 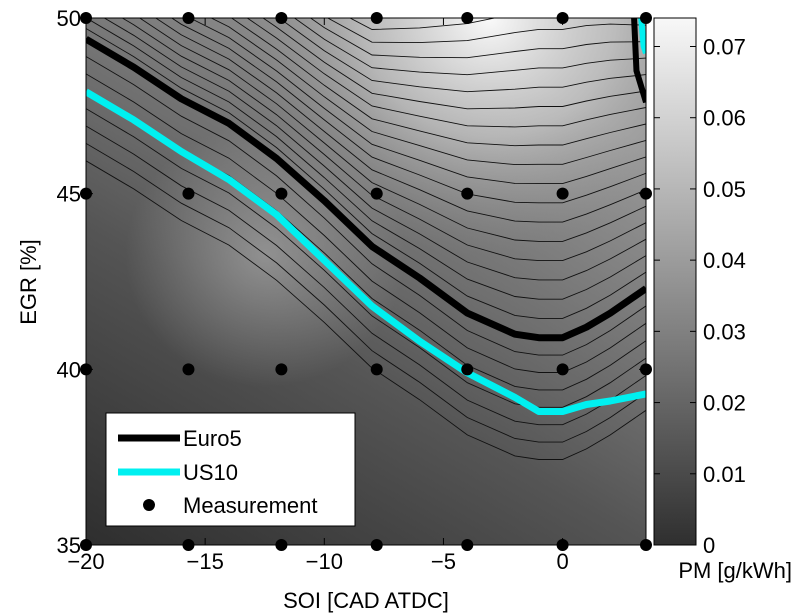 What do you see at coordinates (324, 561) in the screenshot?
I see `x-tick-label: −10` at bounding box center [324, 561].